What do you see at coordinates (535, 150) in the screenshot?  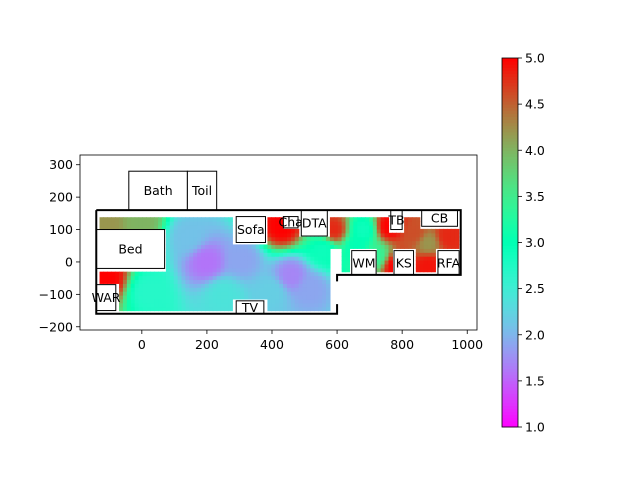 I see `colorbar-tick-label: 4.0` at bounding box center [535, 150].